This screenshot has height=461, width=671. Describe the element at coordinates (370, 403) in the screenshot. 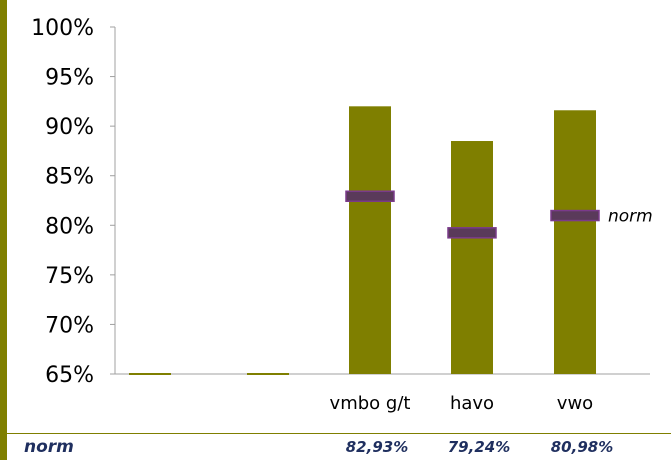

I see `x-tick-label: vmbo g/t` at that location.